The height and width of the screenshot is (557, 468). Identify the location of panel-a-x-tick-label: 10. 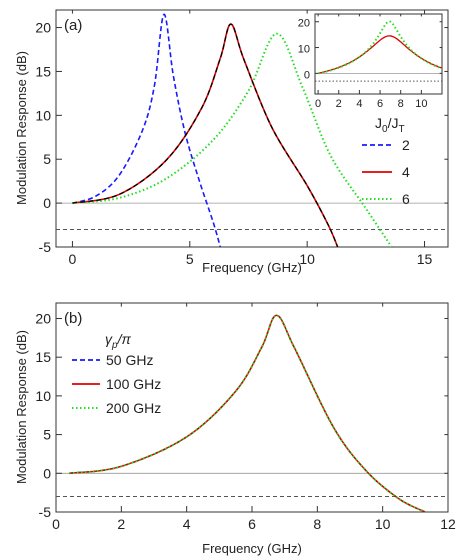
(307, 259).